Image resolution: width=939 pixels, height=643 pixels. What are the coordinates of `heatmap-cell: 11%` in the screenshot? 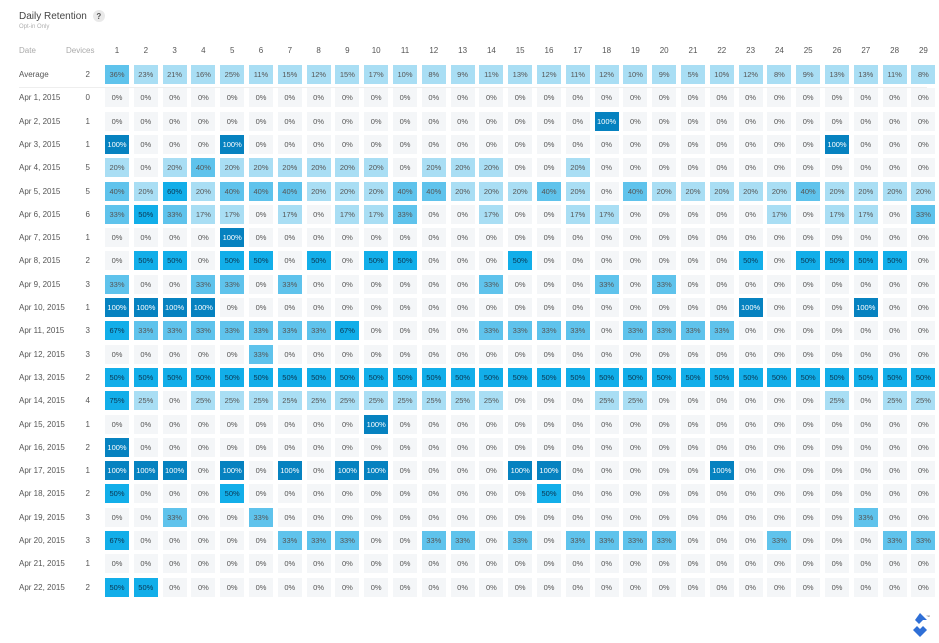 It's located at (491, 74).